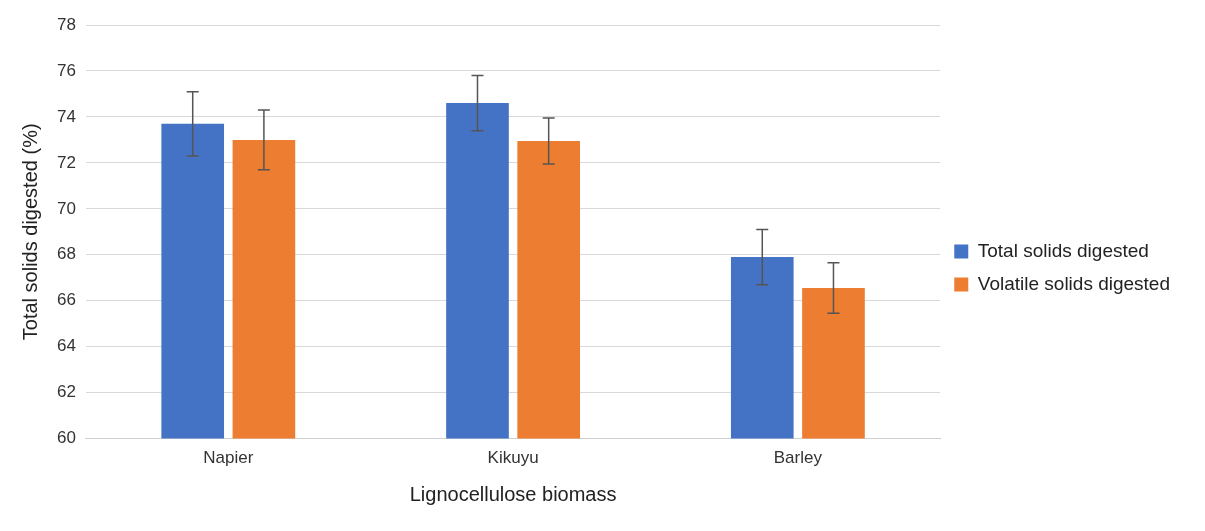 This screenshot has height=531, width=1205. Describe the element at coordinates (66, 392) in the screenshot. I see `y-tick-label: 62` at that location.